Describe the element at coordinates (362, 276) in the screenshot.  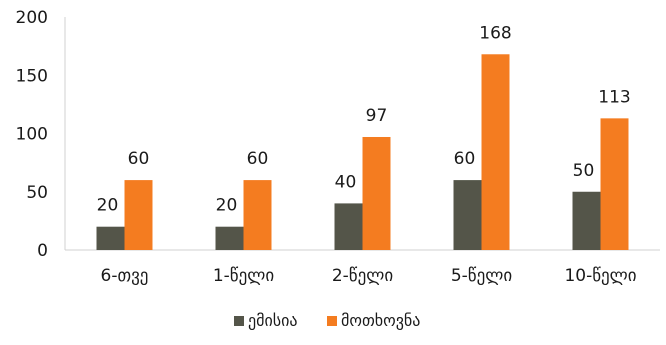
I see `x-tick-label: 2-წელი` at that location.